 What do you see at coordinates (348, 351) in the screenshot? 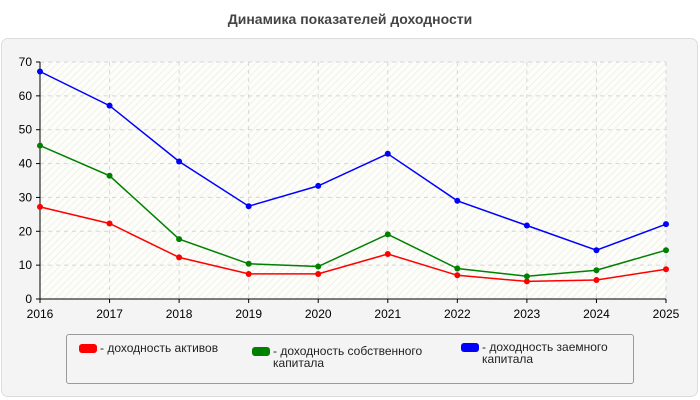
I see `legend-label: - доходность собственного` at bounding box center [348, 351].